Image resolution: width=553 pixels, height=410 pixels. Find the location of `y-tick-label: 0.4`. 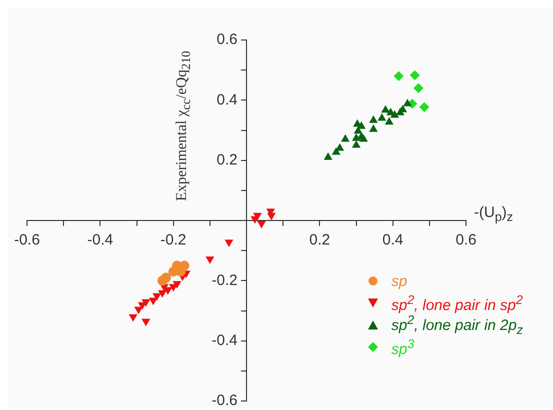

y-tick-label: 0.4 is located at coordinates (227, 99).